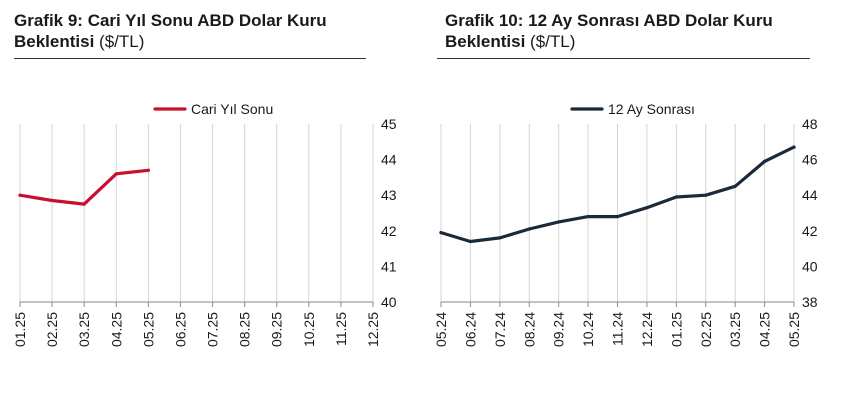 The image size is (850, 406). I want to click on x-tick-label: 05.24, so click(441, 329).